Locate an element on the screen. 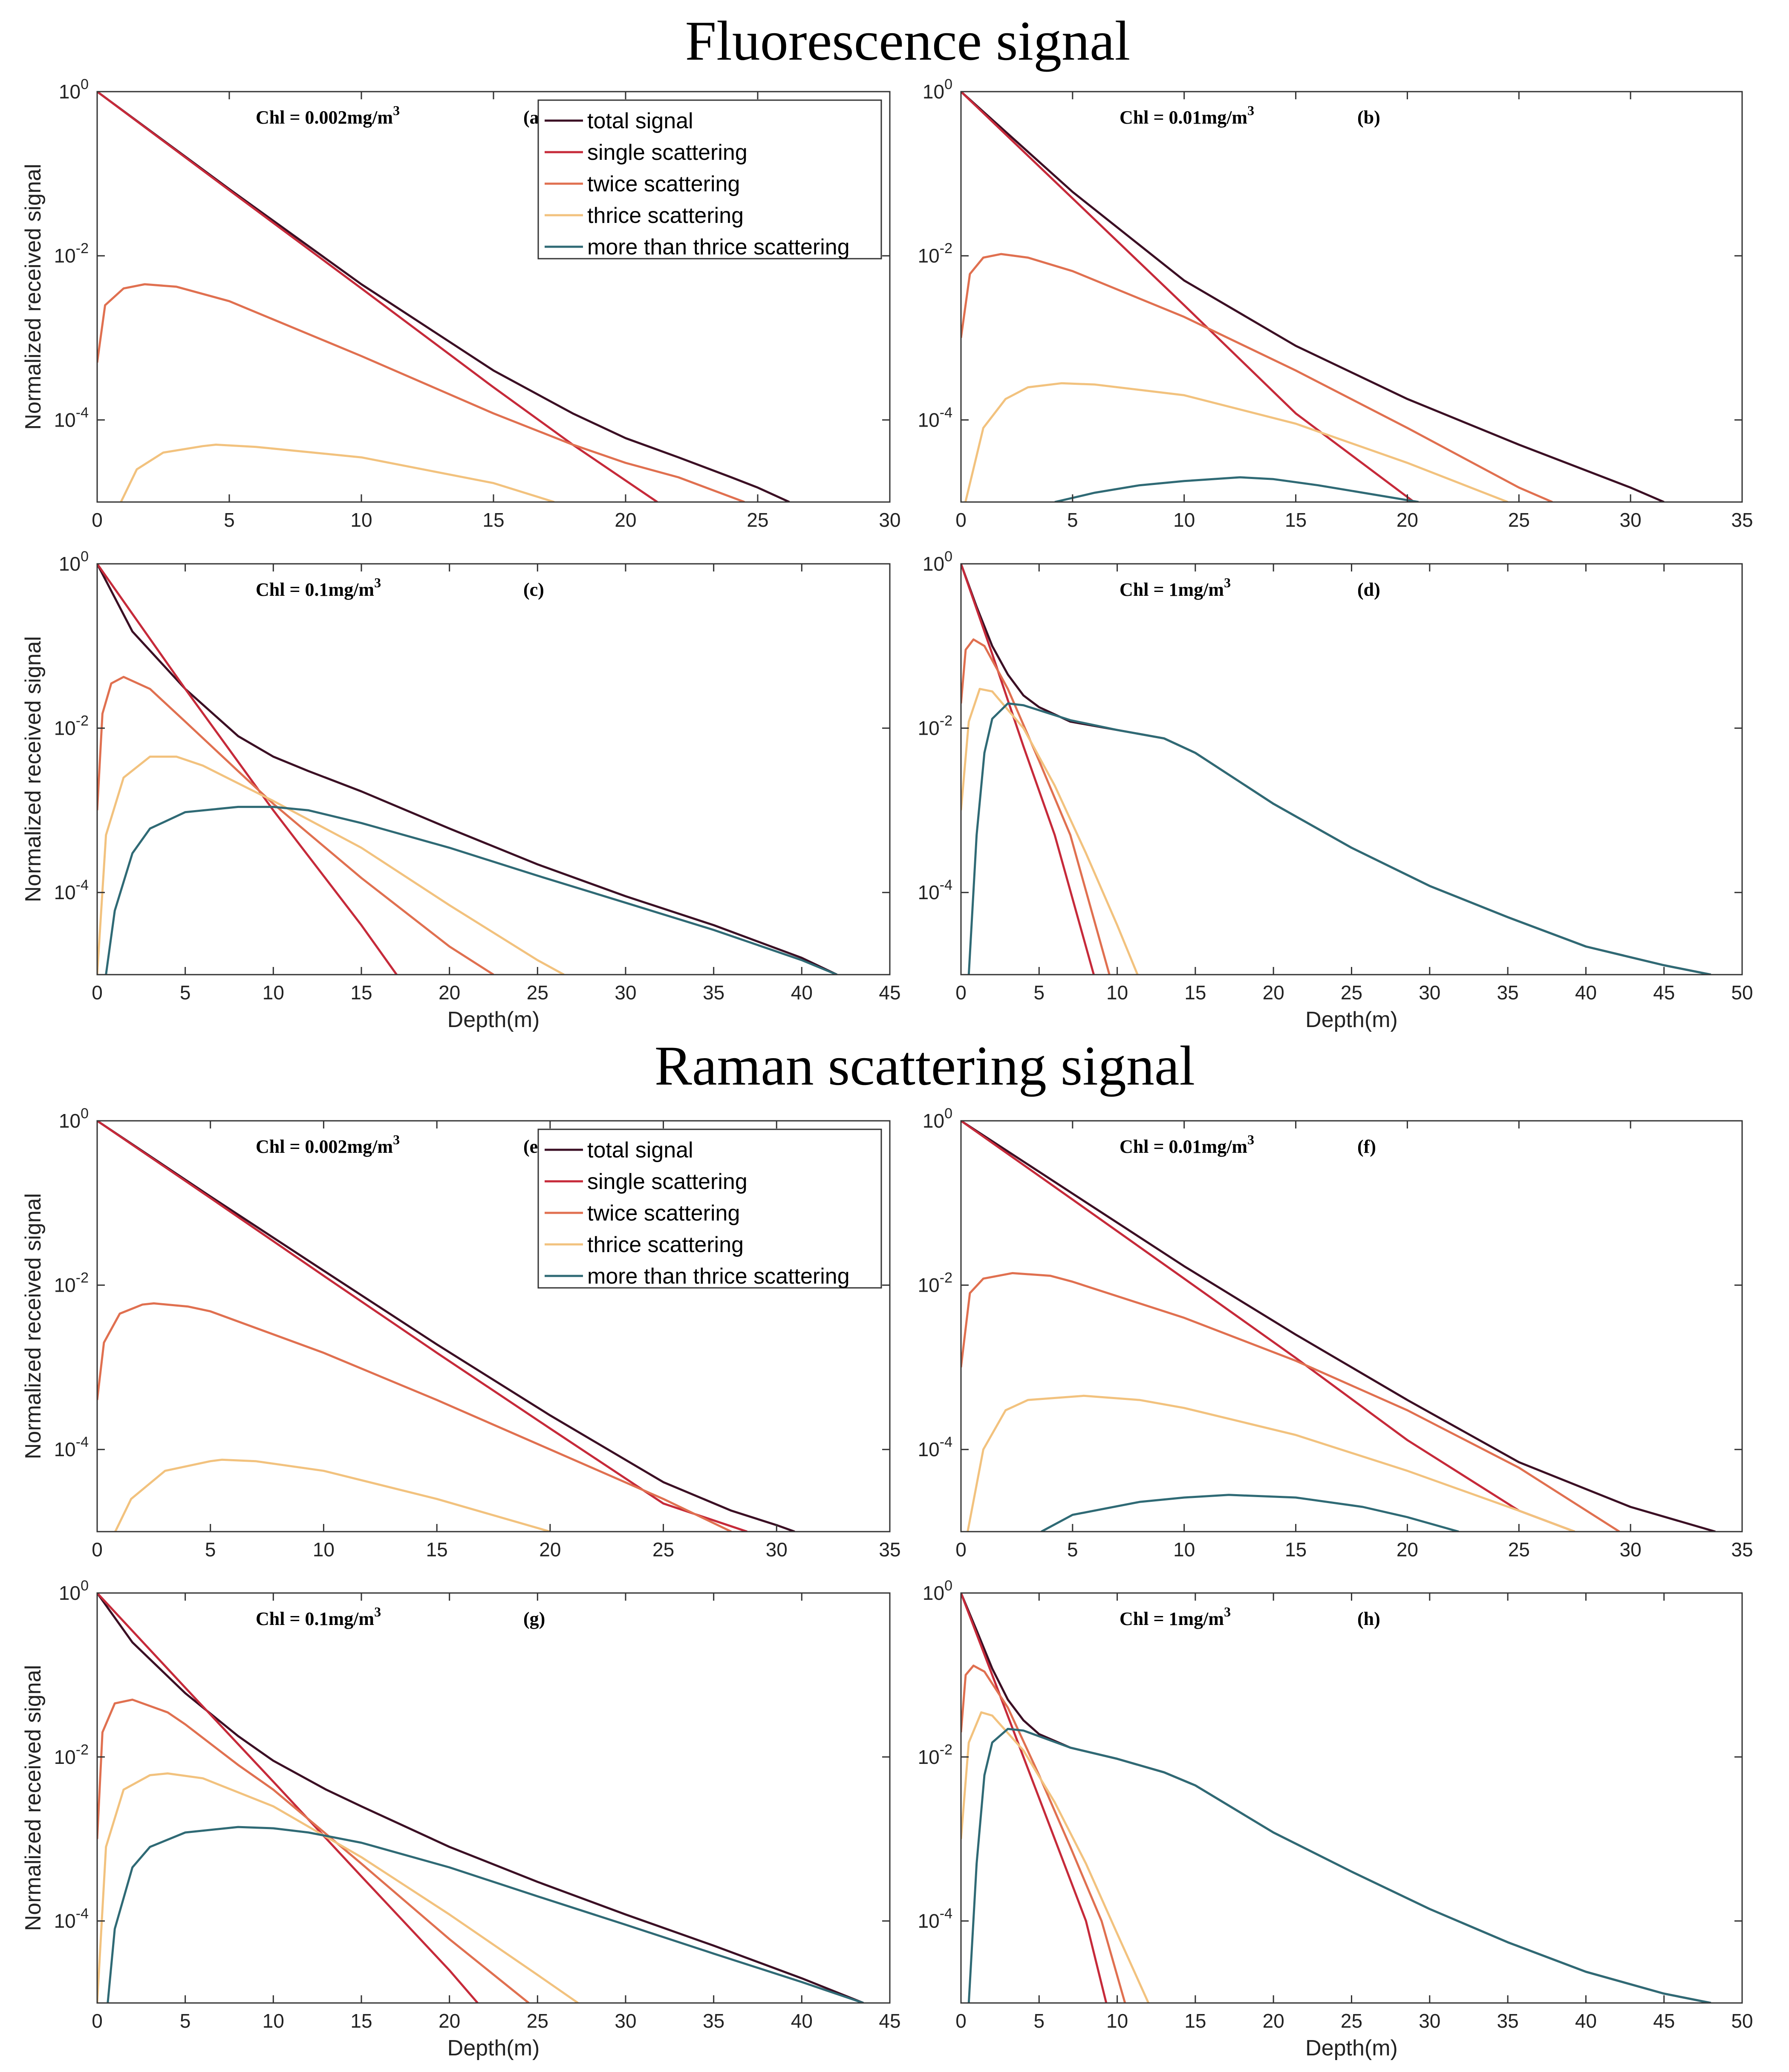 This screenshot has width=1789, height=2072. section-title-raman: Raman scattering signal is located at coordinates (925, 1065).